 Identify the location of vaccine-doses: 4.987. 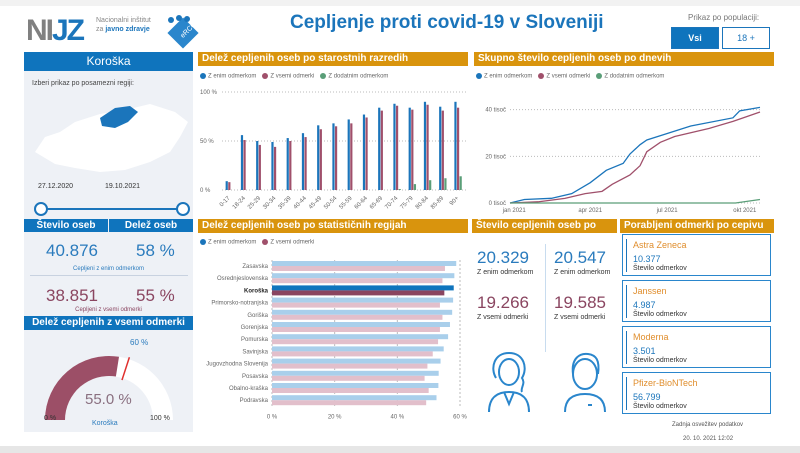
(644, 305).